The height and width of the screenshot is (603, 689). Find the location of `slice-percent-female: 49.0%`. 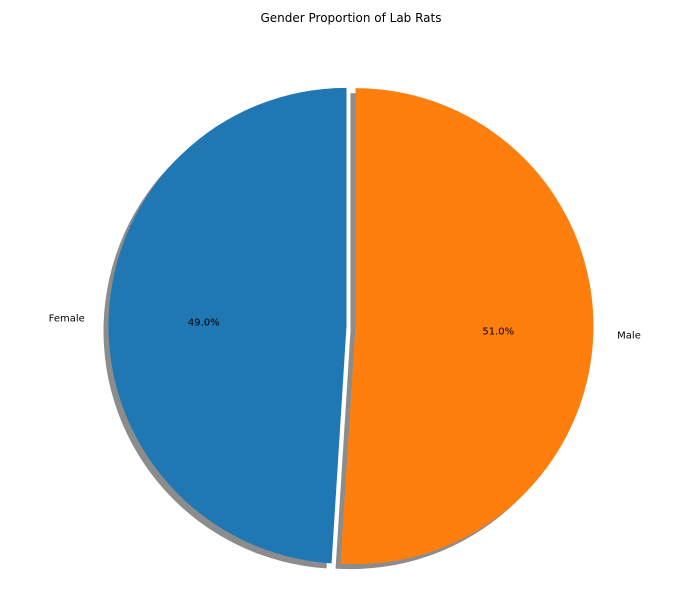

slice-percent-female: 49.0% is located at coordinates (204, 322).